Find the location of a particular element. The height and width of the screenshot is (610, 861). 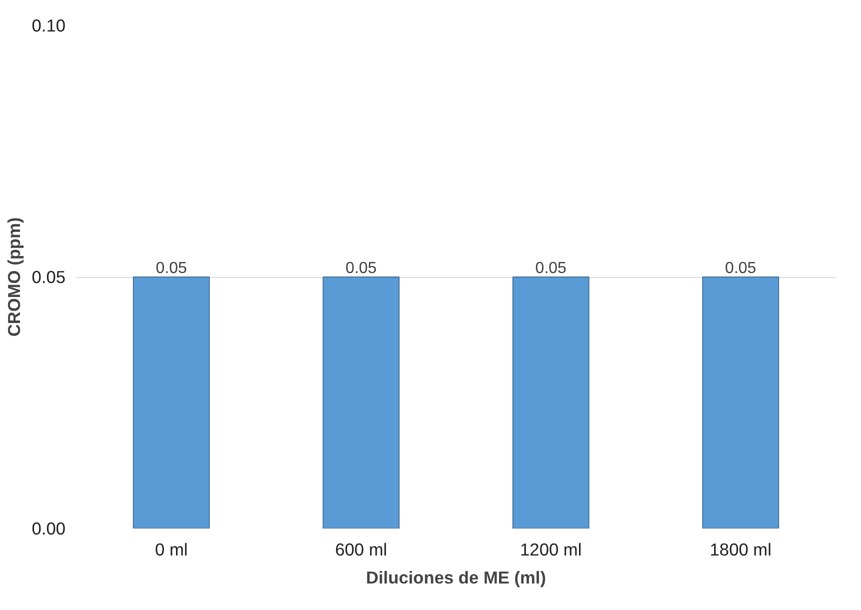

y-tick-label: 0.00 is located at coordinates (49, 528).